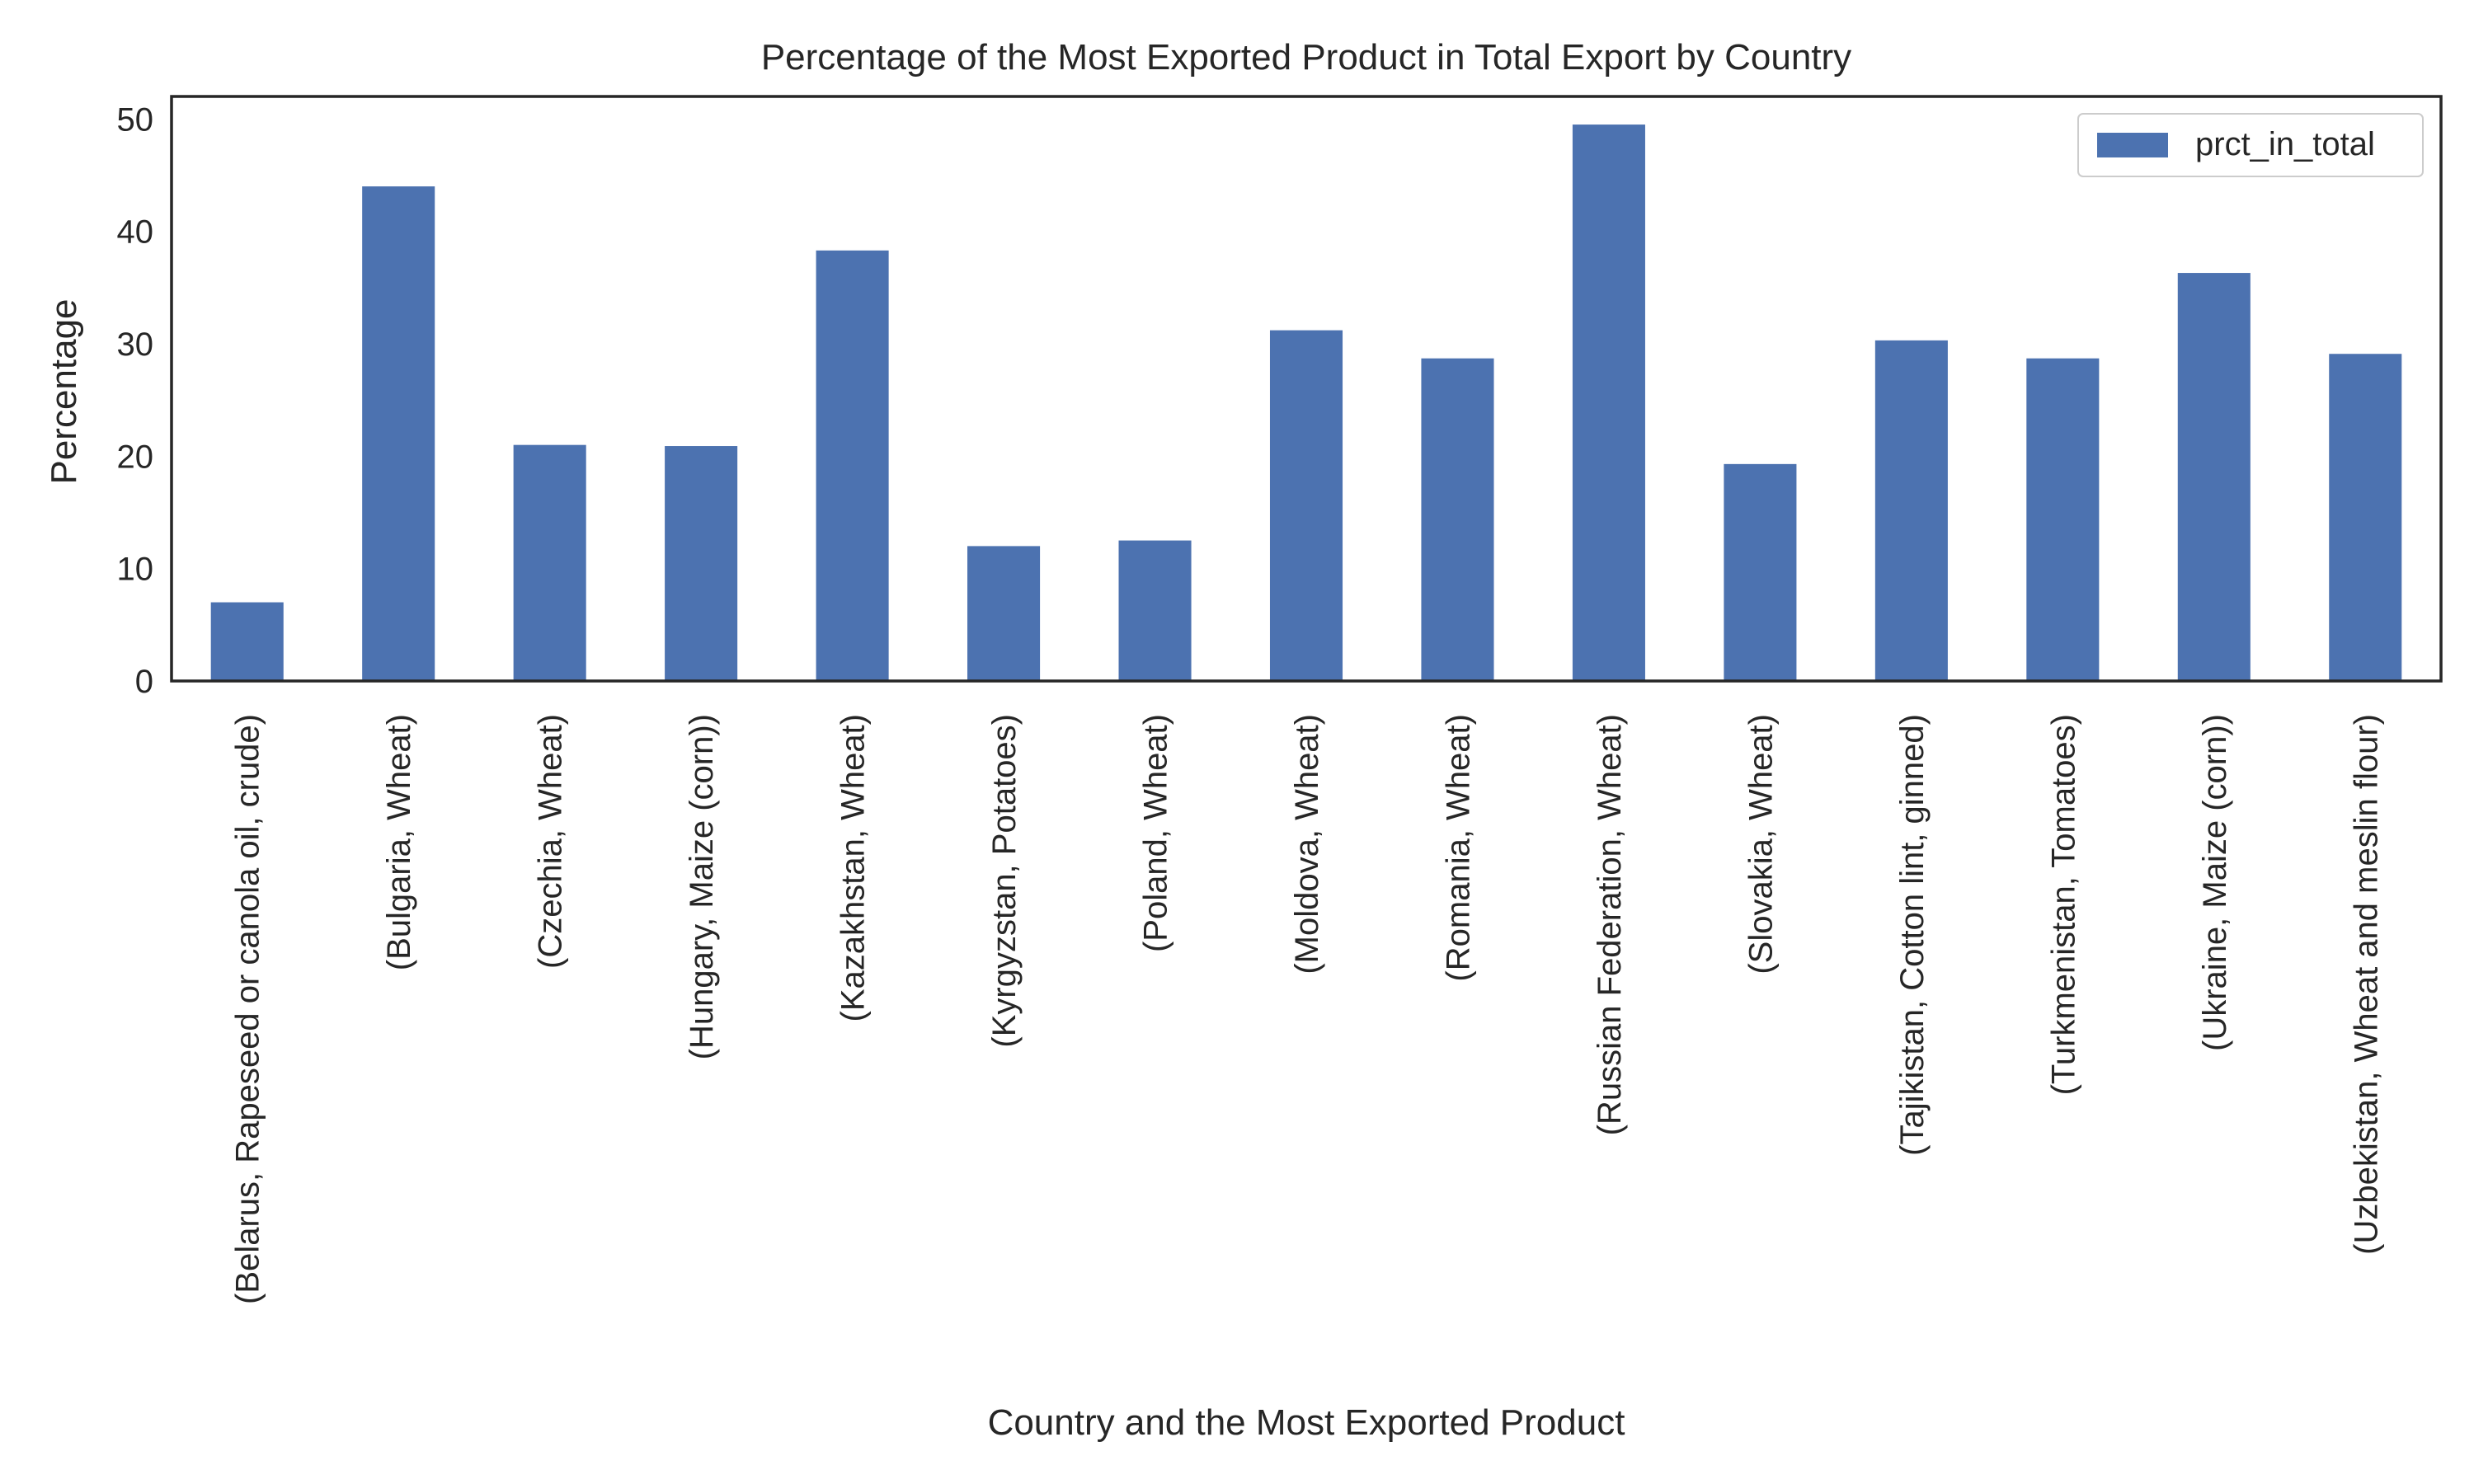 This screenshot has width=2474, height=1484. Describe the element at coordinates (135, 570) in the screenshot. I see `y-tick-label: 10` at that location.